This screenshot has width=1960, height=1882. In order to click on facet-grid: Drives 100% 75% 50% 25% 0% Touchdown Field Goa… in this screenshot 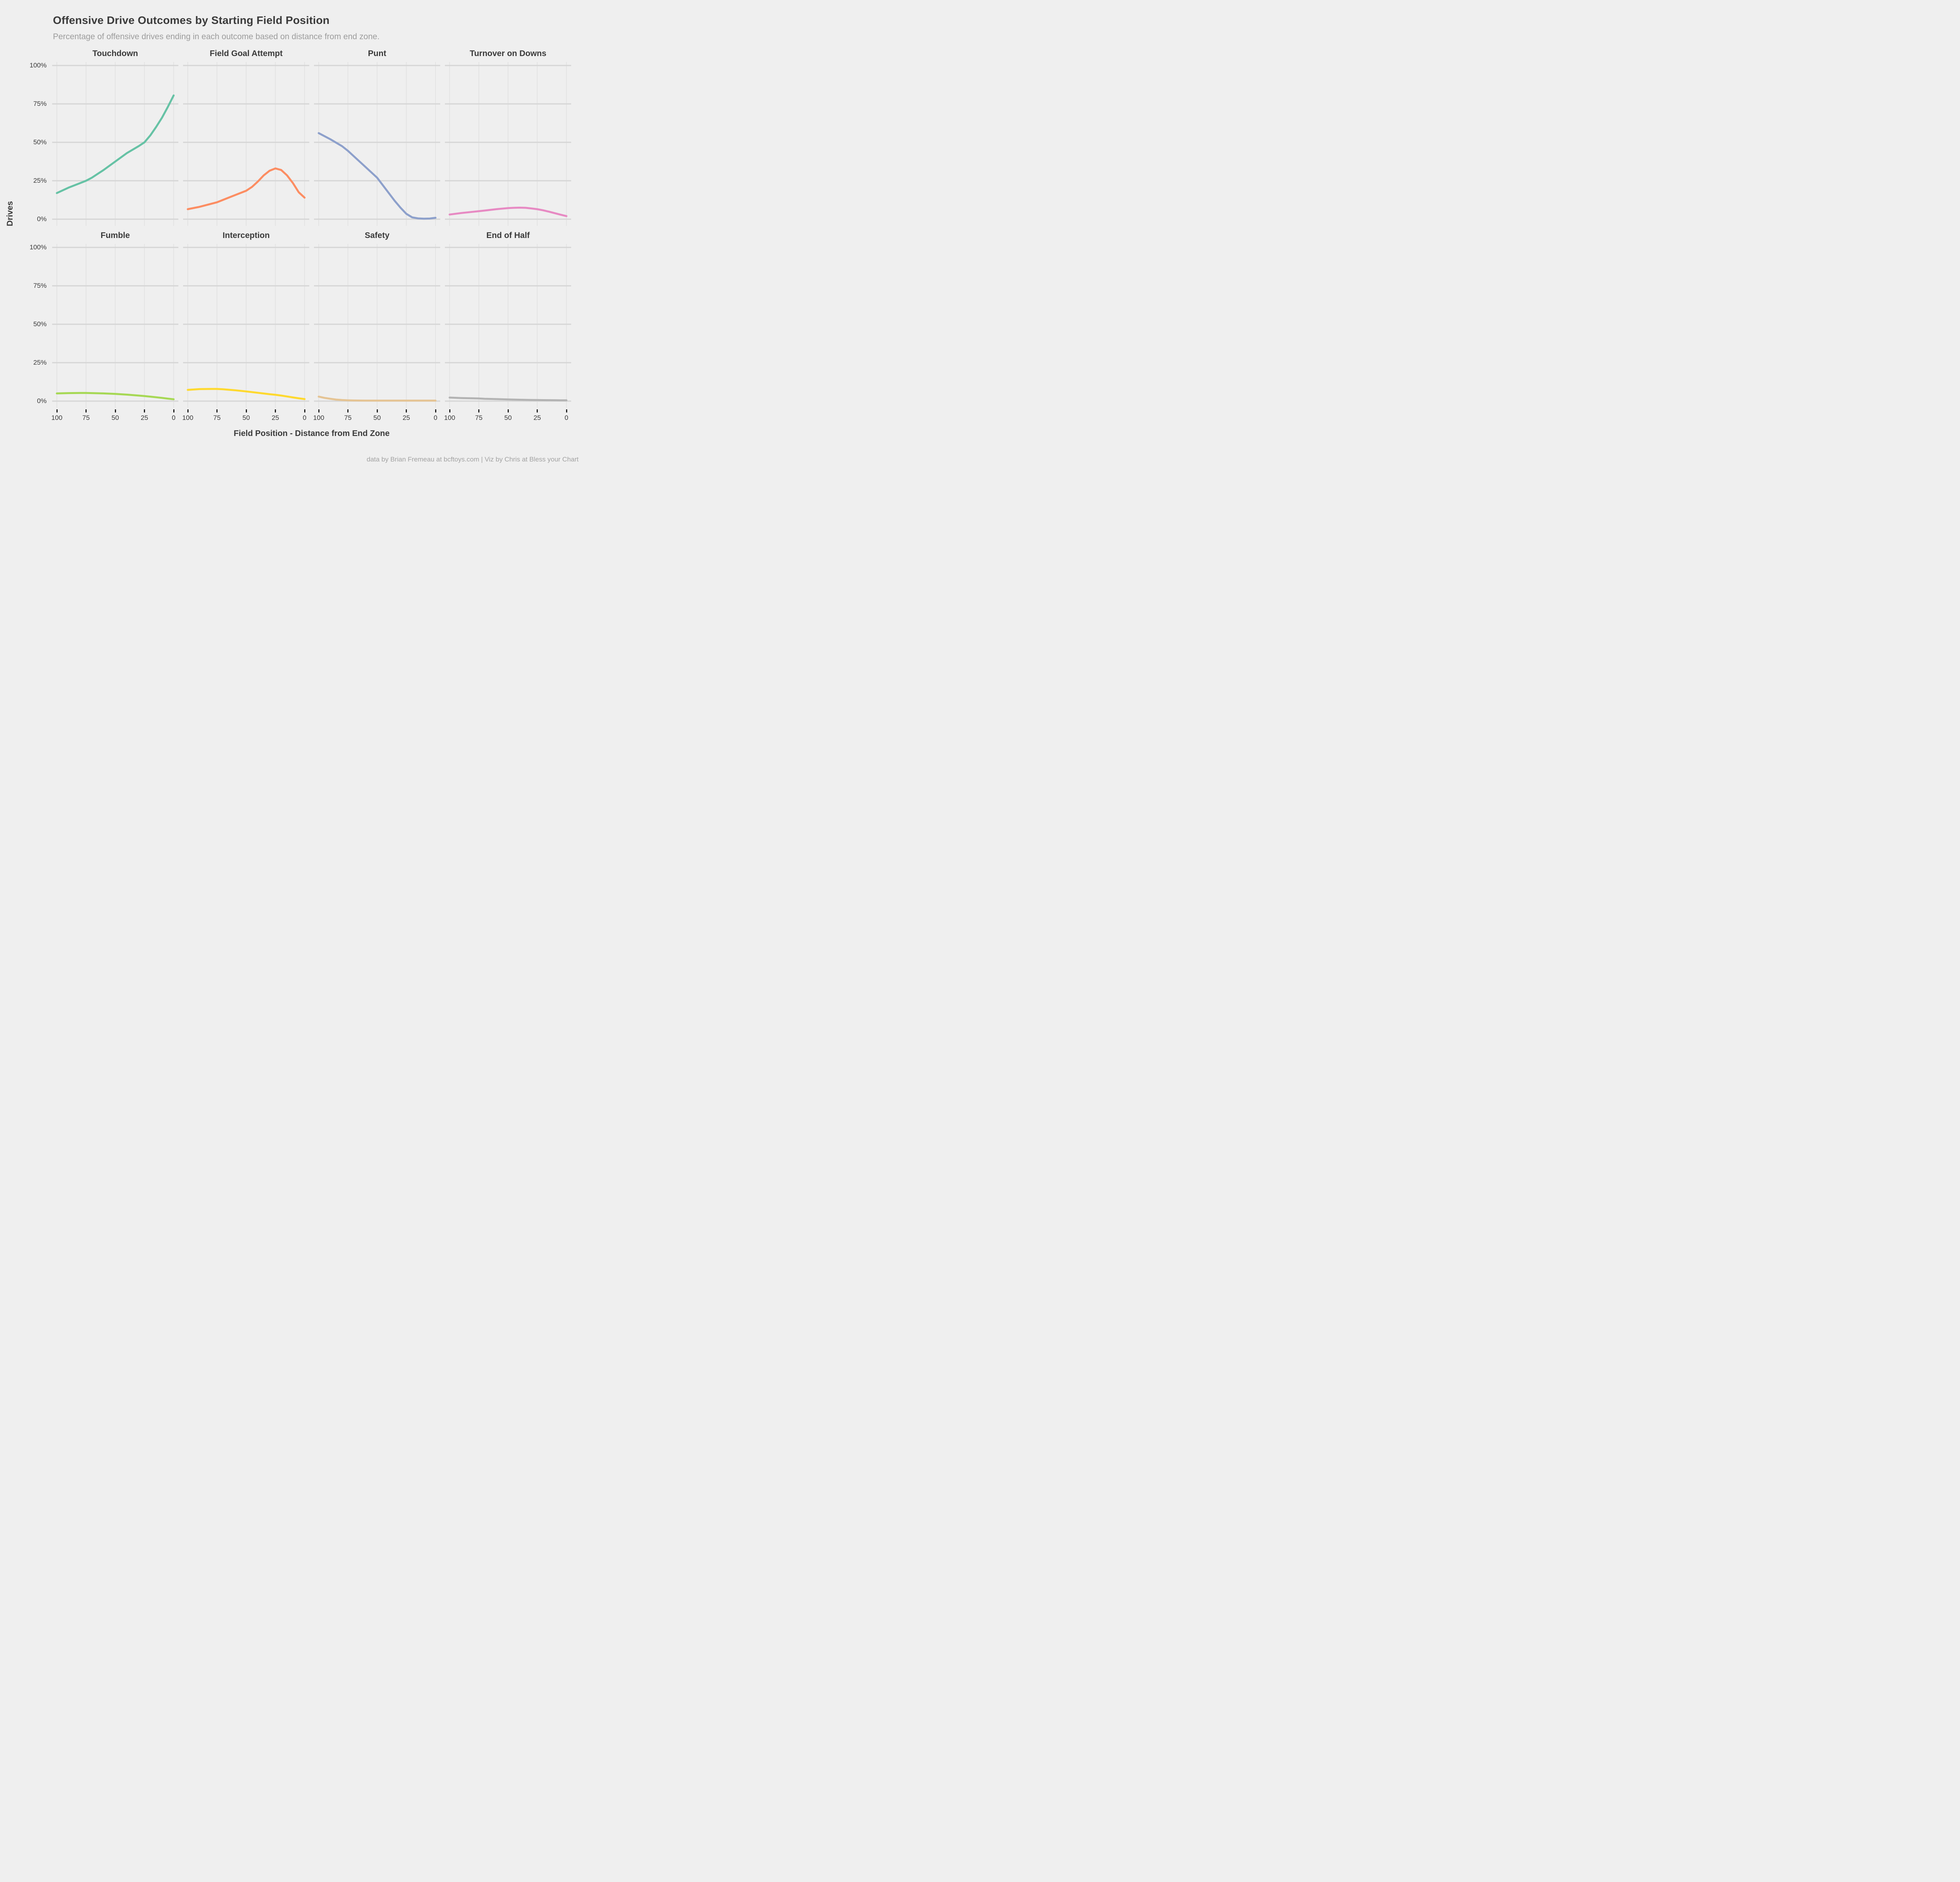, I will do `click(294, 243)`.